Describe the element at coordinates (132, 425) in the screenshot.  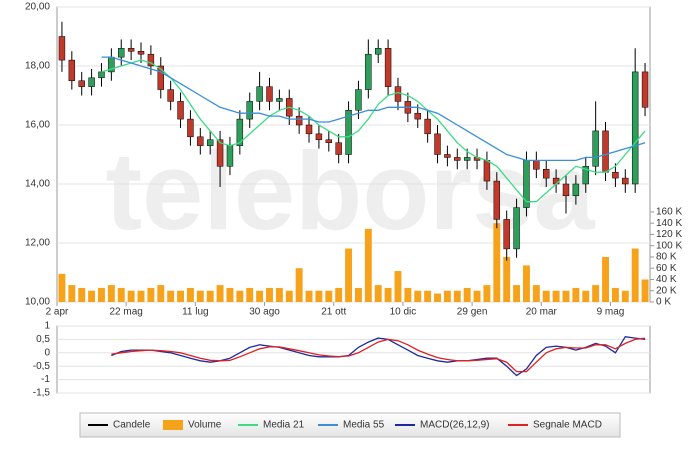
I see `legend-label: Candele` at that location.